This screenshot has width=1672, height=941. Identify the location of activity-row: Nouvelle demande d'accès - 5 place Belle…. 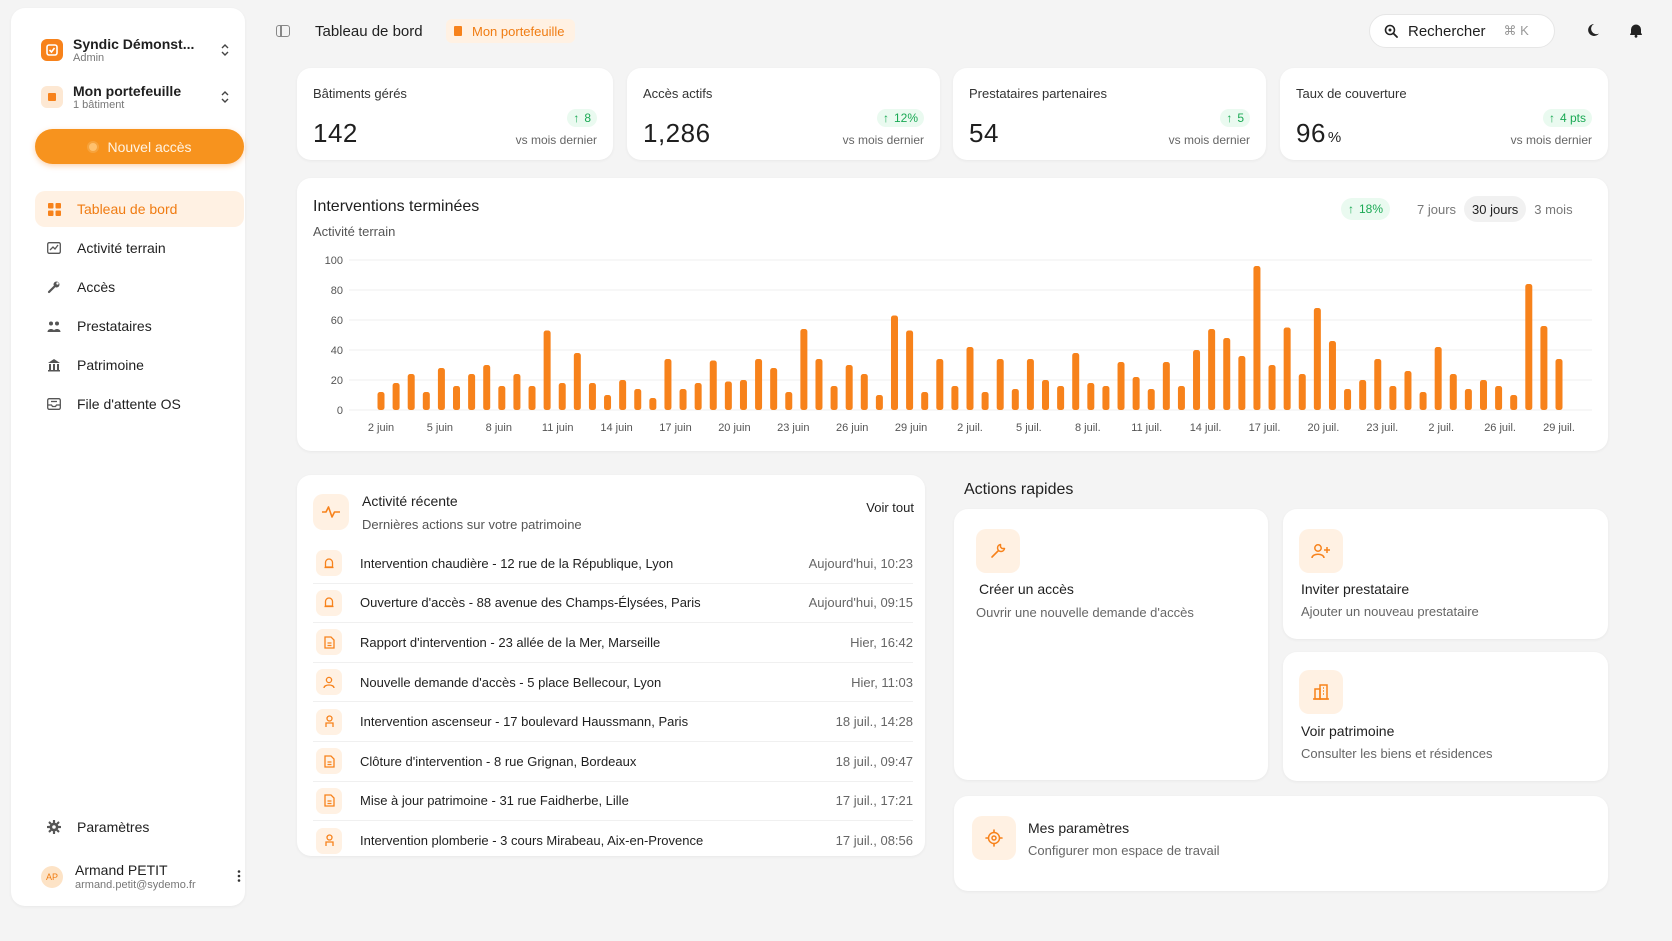
(613, 683).